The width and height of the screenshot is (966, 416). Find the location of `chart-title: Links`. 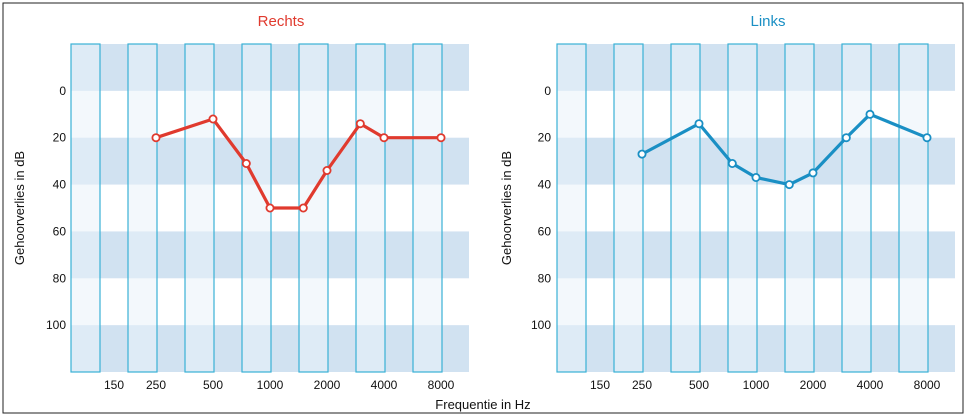

chart-title: Links is located at coordinates (767, 21).